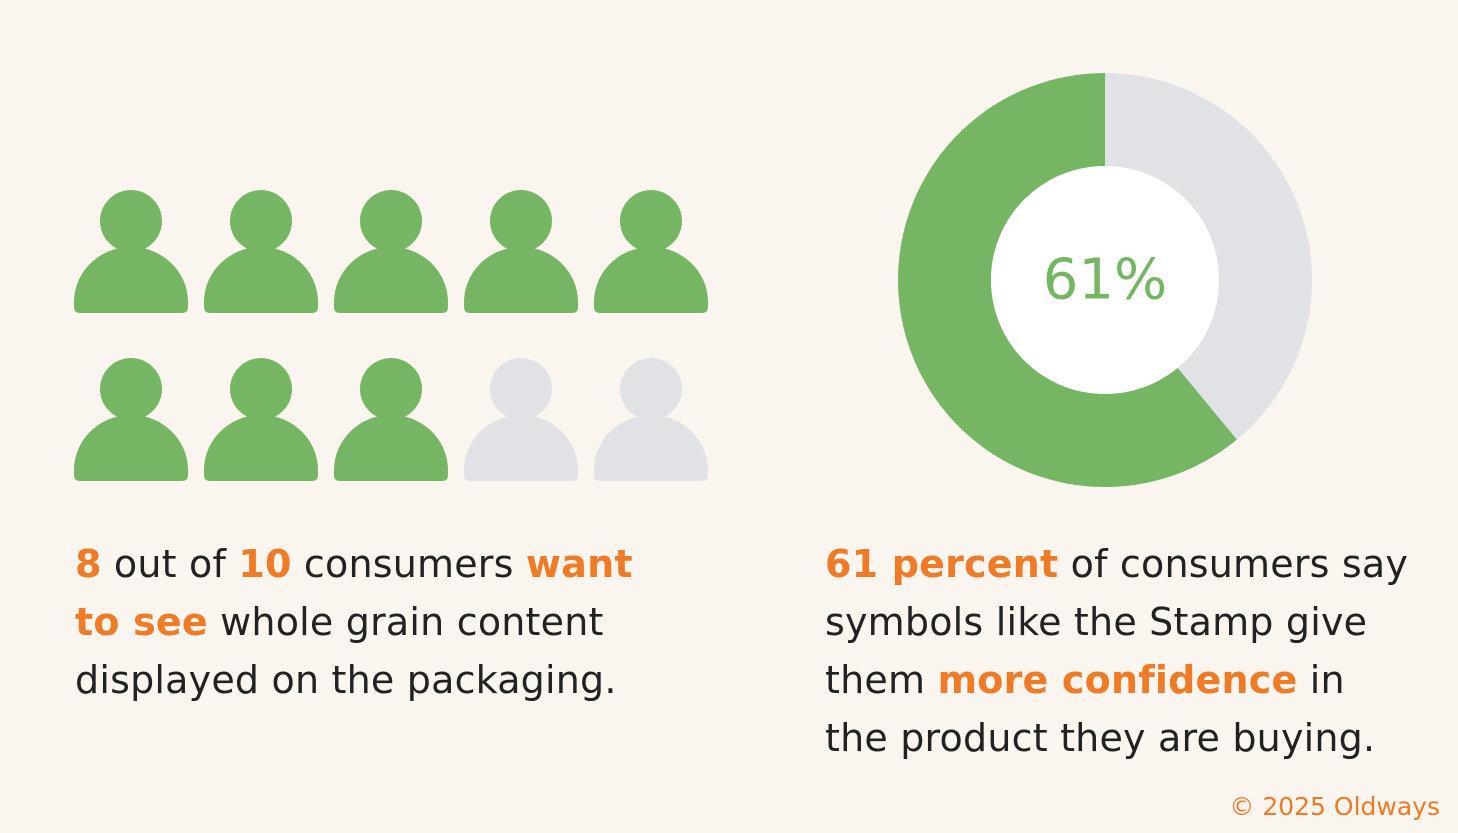 The height and width of the screenshot is (833, 1458). I want to click on caption-highlight: 8, so click(88, 564).